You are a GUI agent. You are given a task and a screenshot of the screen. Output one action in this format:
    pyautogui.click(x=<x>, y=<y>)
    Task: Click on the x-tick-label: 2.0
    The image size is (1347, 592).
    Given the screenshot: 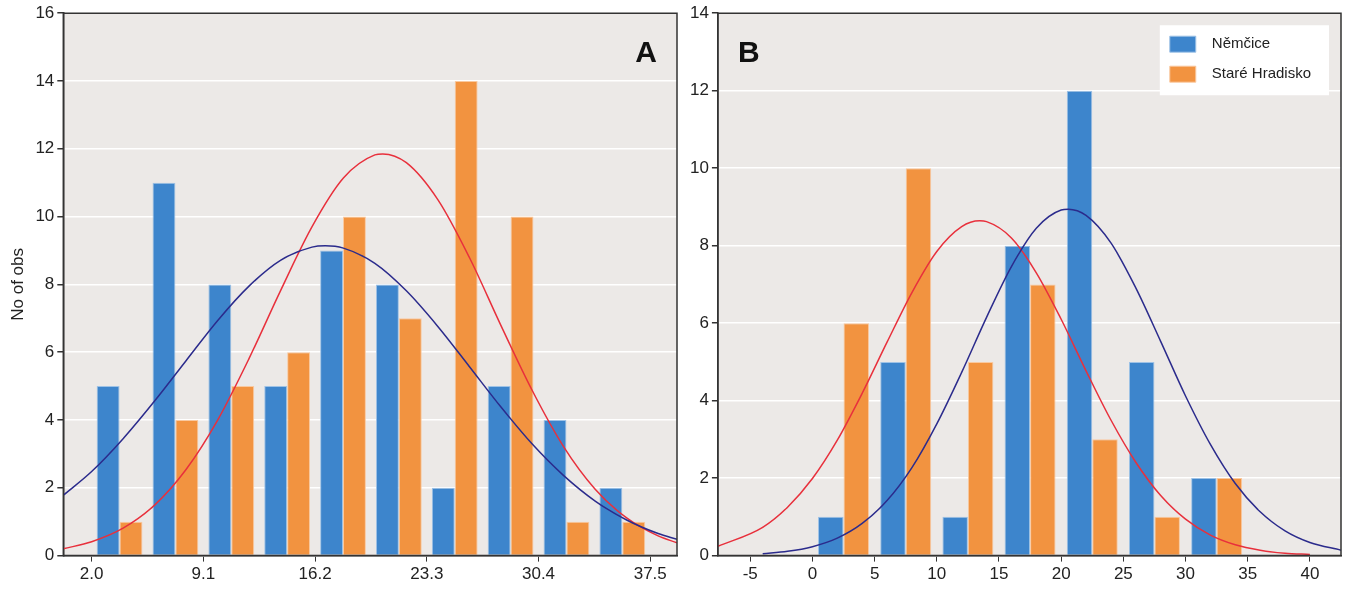 What is the action you would take?
    pyautogui.click(x=91, y=574)
    